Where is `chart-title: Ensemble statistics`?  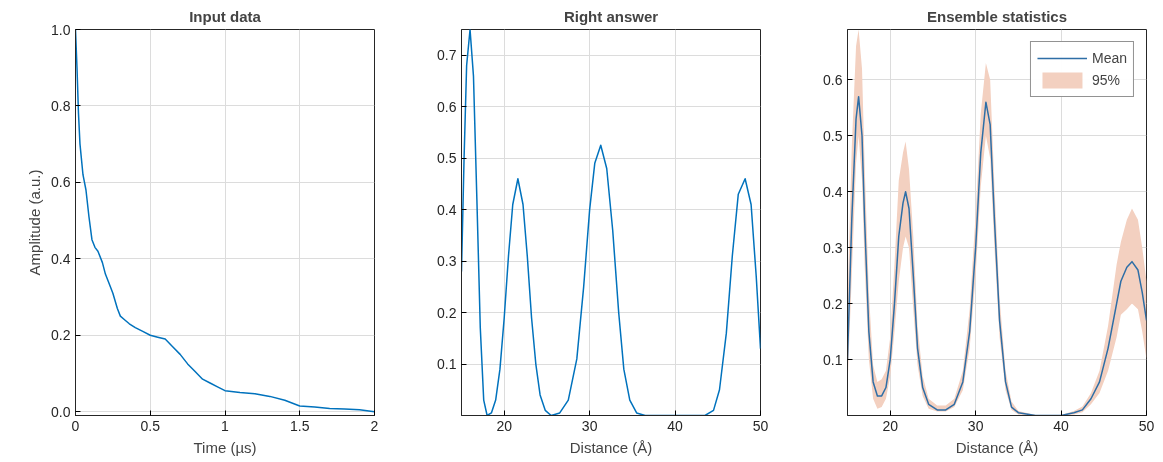
chart-title: Ensemble statistics is located at coordinates (997, 16).